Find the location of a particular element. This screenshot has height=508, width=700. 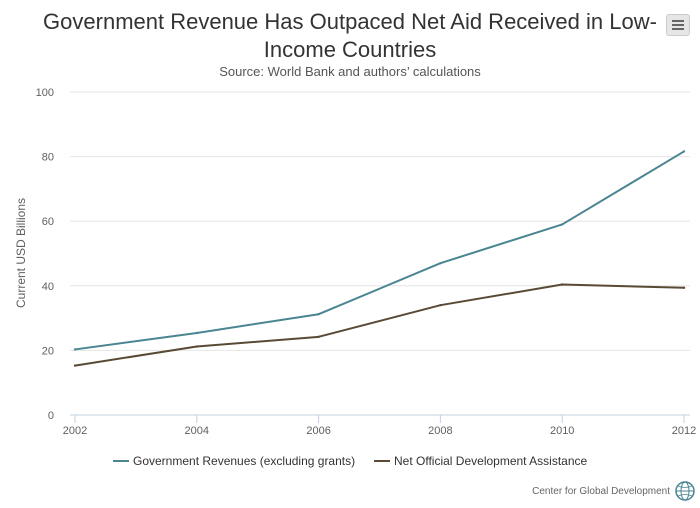

y-tick-label: 80 is located at coordinates (48, 158).